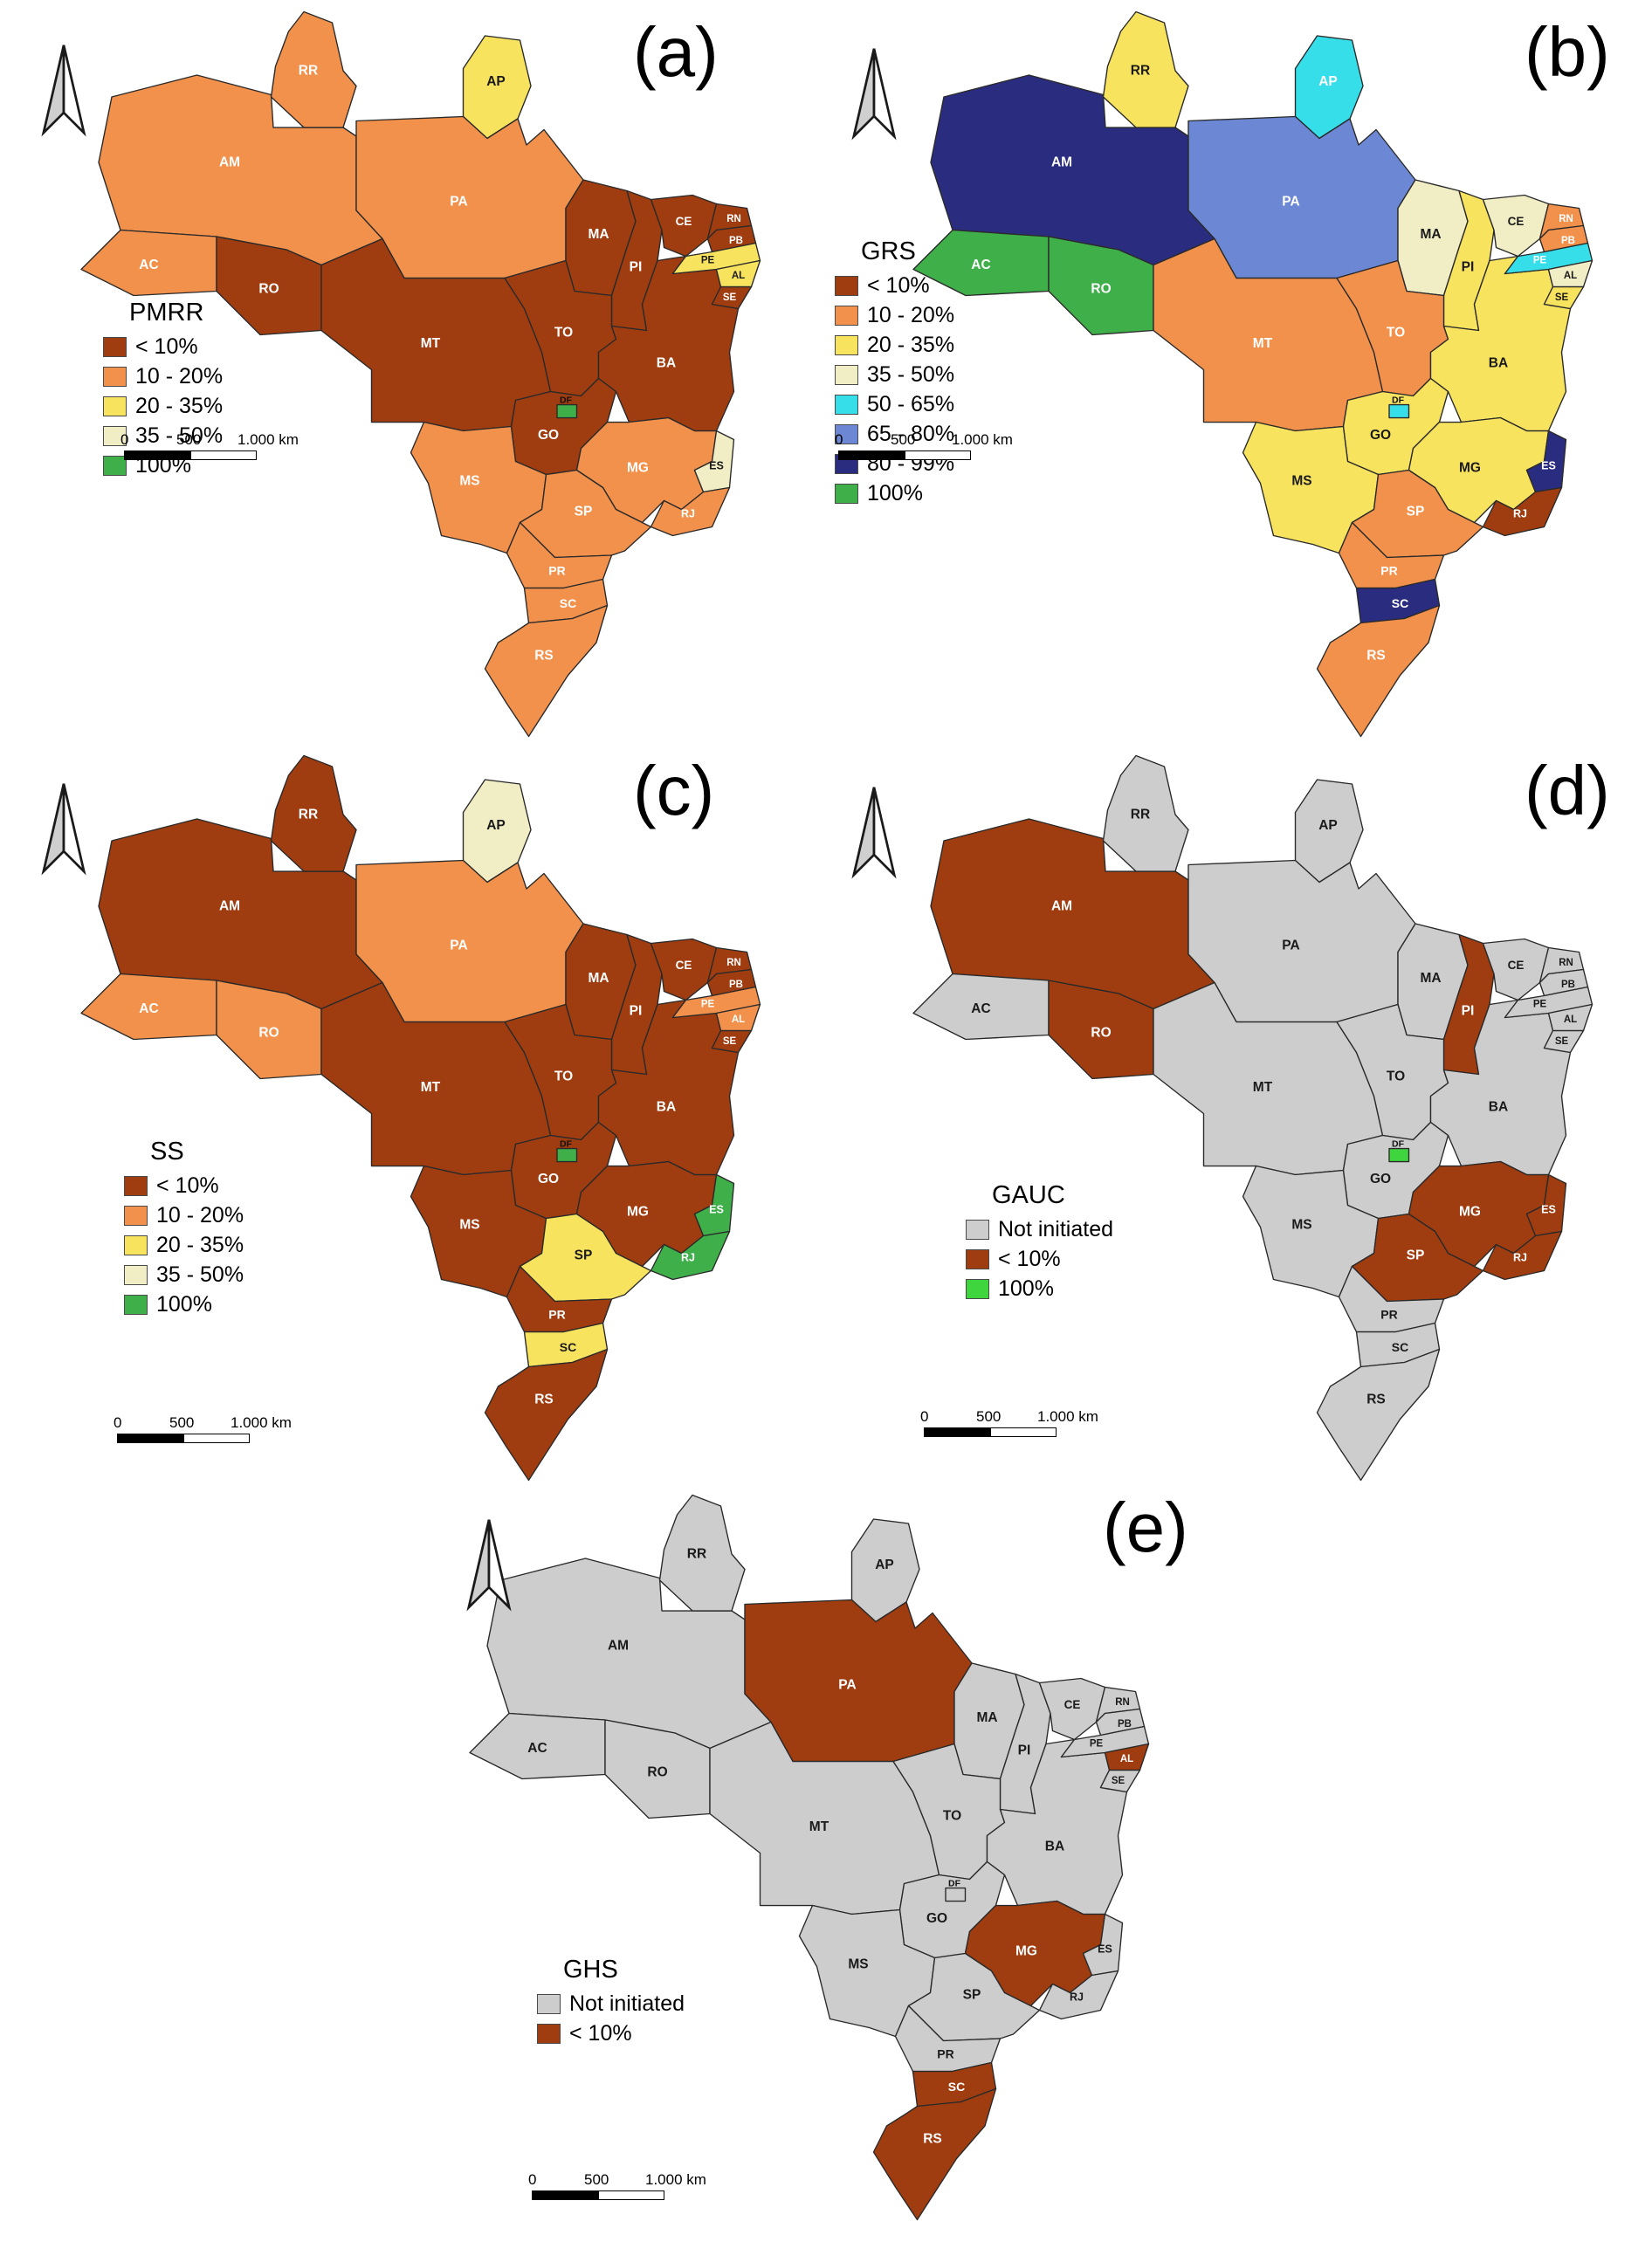 The image size is (1652, 2242). Describe the element at coordinates (956, 1894) in the screenshot. I see `state-DF` at that location.